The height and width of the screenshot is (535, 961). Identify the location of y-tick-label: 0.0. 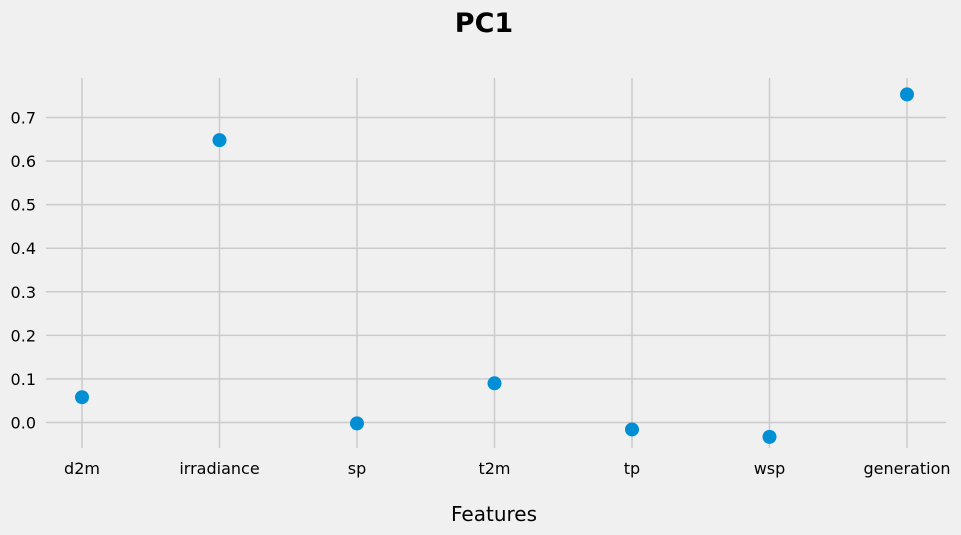
(23, 423).